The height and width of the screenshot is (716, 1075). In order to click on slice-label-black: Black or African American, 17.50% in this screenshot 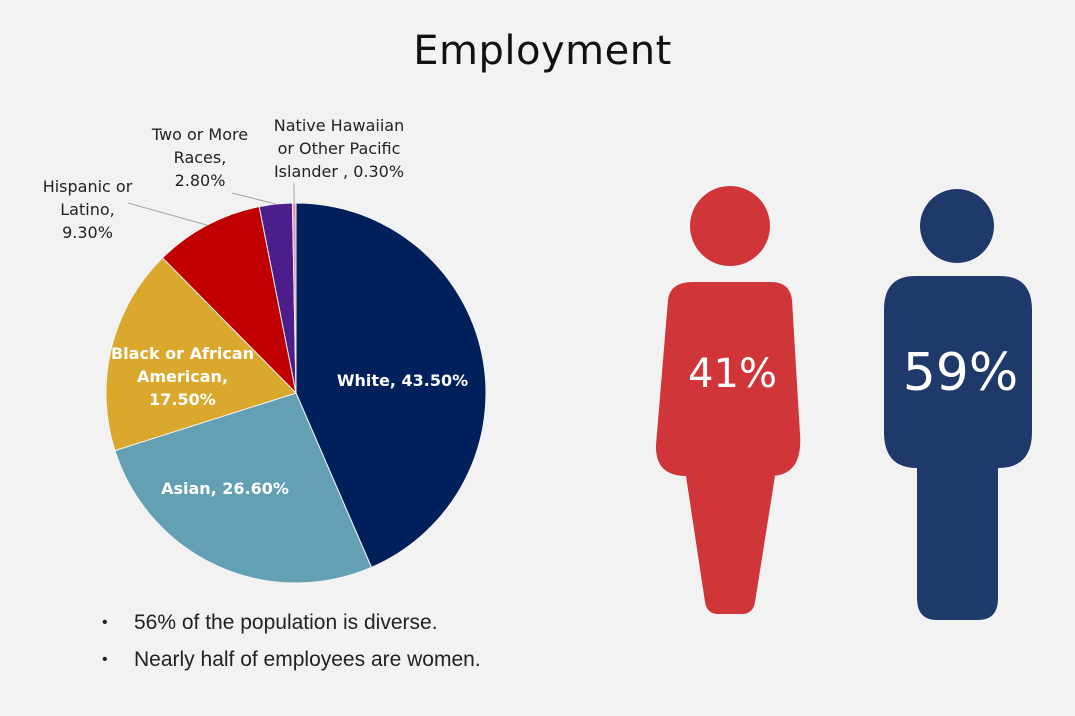, I will do `click(182, 376)`.